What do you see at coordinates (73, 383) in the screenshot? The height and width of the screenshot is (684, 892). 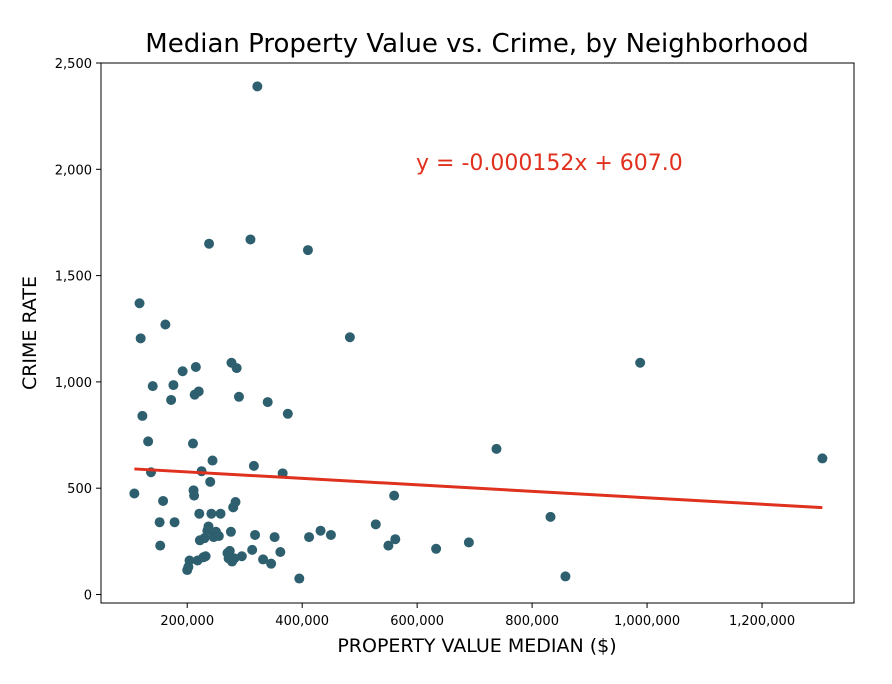 I see `y-tick-label: 1,000` at bounding box center [73, 383].